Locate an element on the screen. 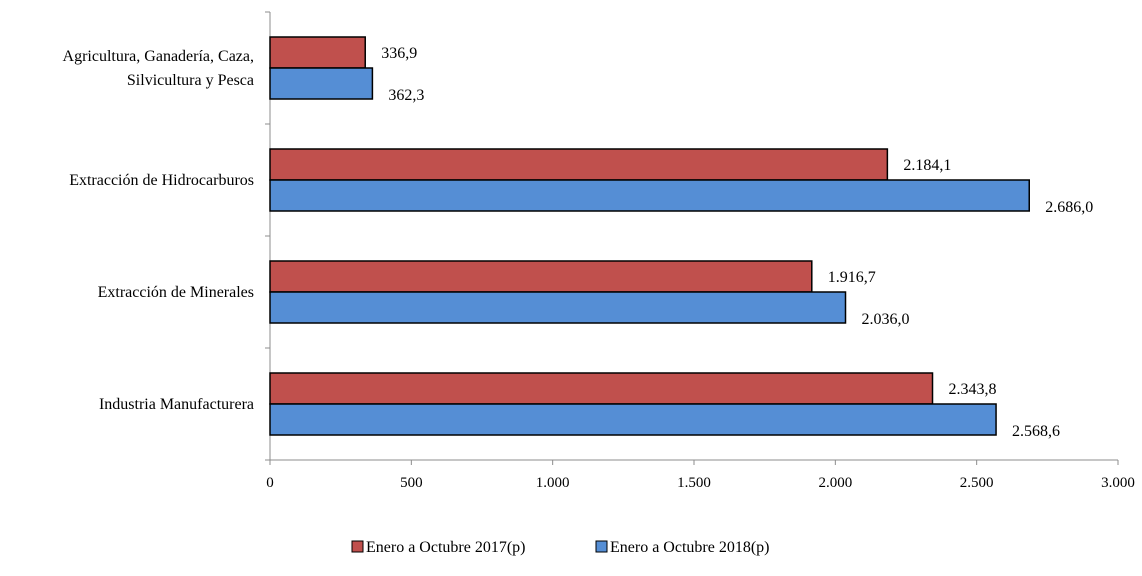 This screenshot has width=1142, height=576. data-label: 336,9 is located at coordinates (399, 53).